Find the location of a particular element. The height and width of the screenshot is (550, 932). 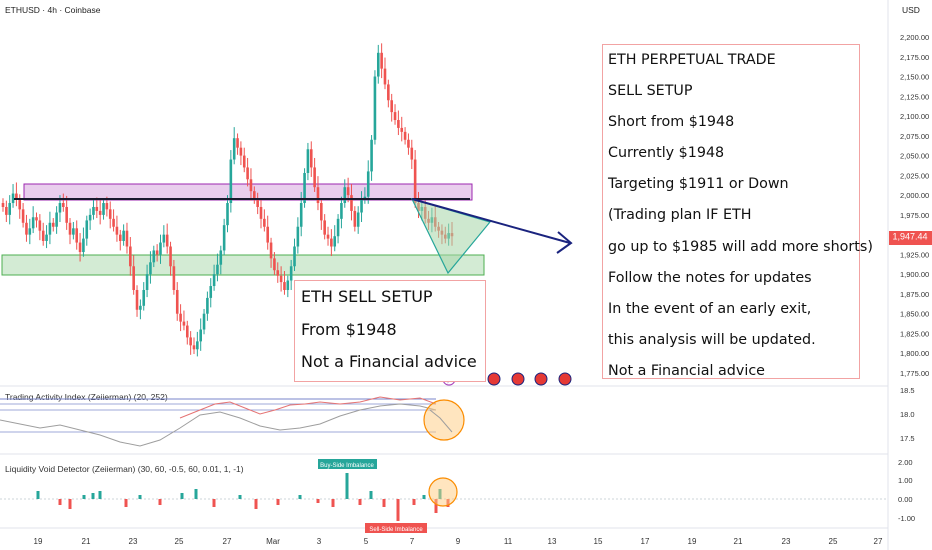

date-tick-label: 7 is located at coordinates (412, 541).